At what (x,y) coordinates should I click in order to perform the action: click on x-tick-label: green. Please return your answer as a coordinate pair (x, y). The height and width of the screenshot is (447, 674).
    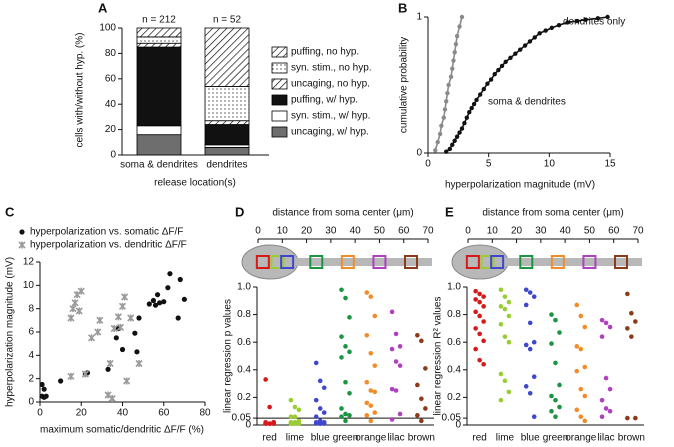
    Looking at the image, I should click on (556, 438).